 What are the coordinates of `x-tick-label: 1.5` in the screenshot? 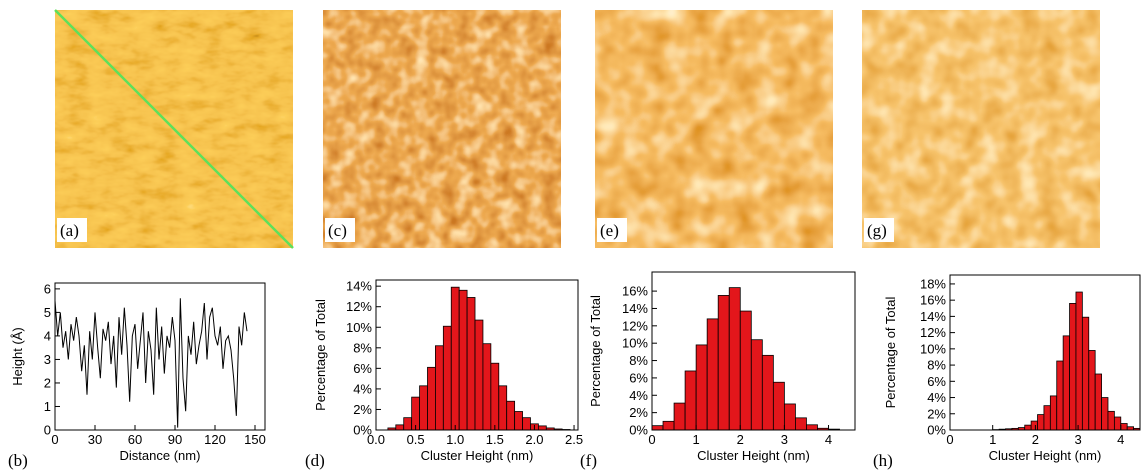 It's located at (495, 439).